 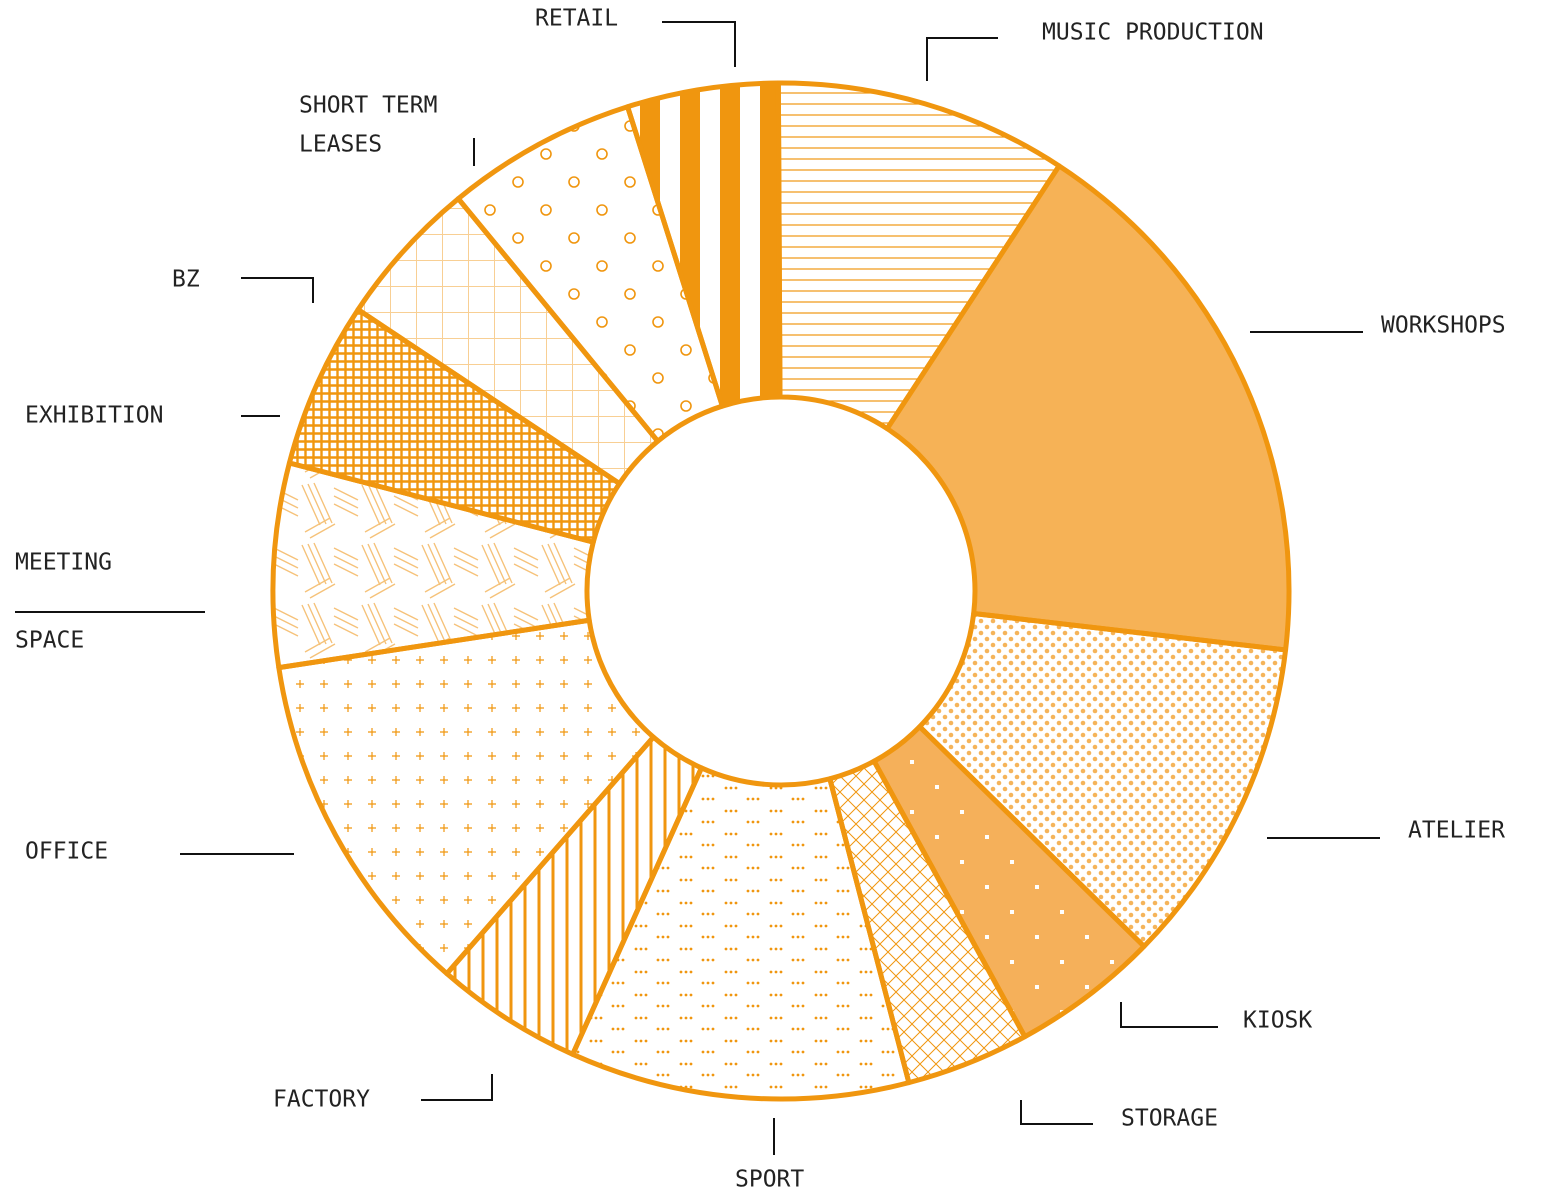 I want to click on label-bz: BZ, so click(x=186, y=280).